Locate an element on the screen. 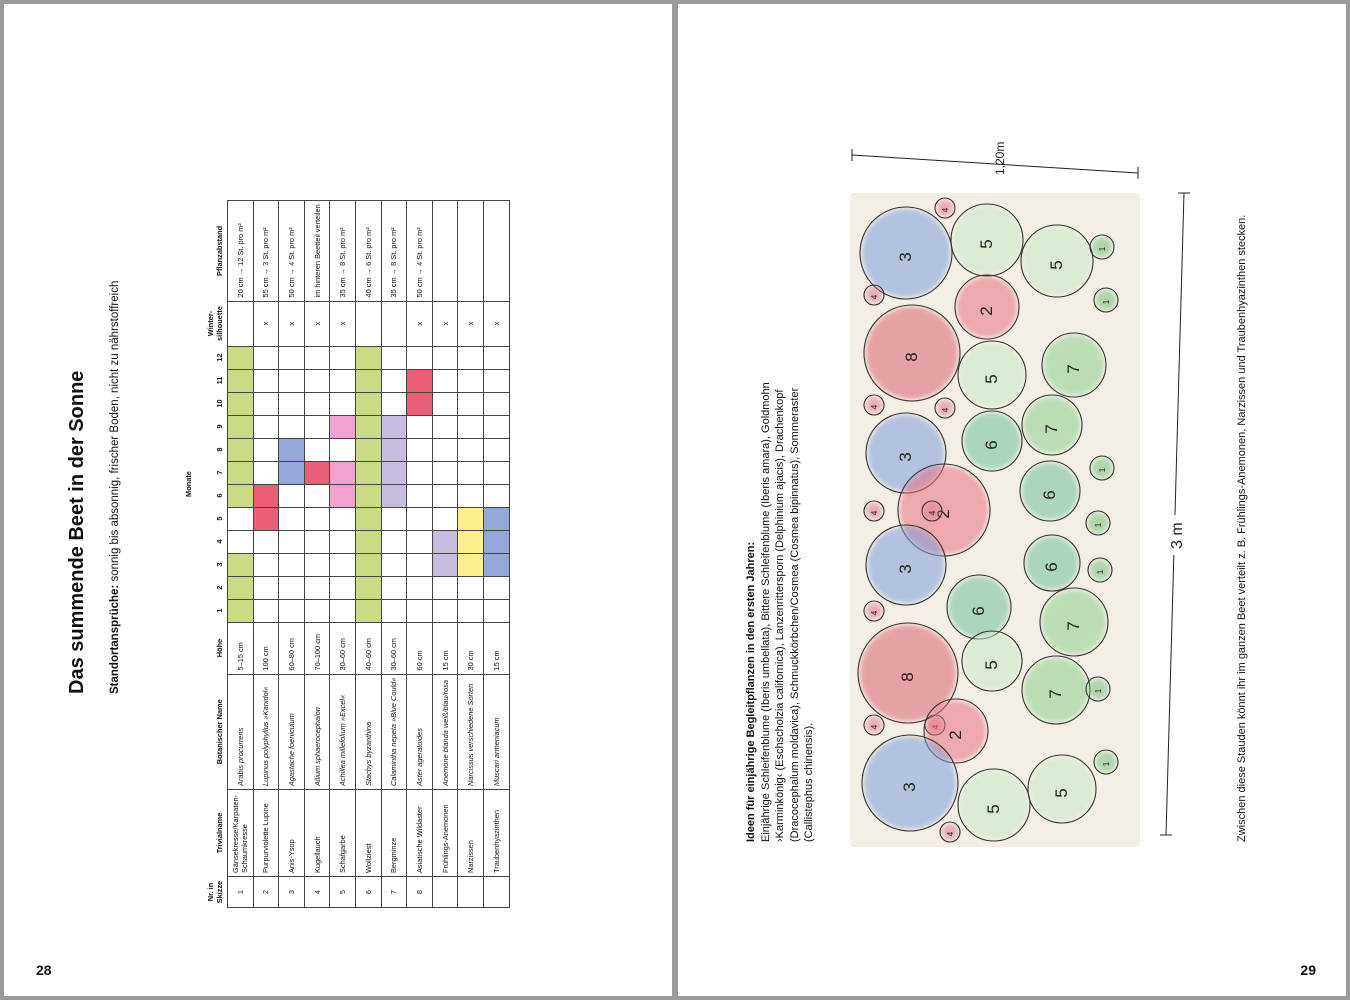  header-month-3: 3 is located at coordinates (219, 564).